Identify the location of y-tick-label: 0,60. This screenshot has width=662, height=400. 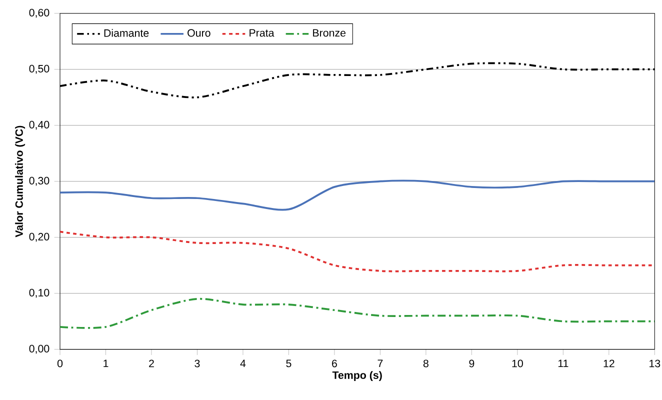
(39, 13).